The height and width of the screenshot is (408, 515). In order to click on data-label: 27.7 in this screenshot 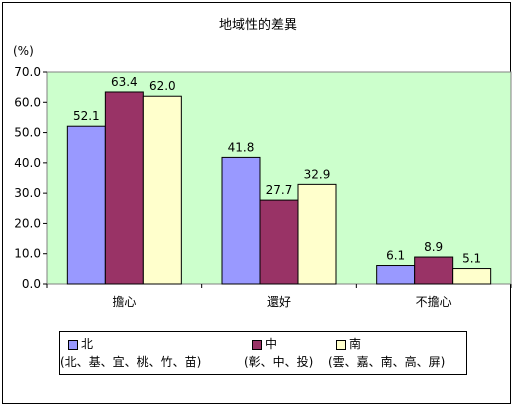, I will do `click(279, 190)`.